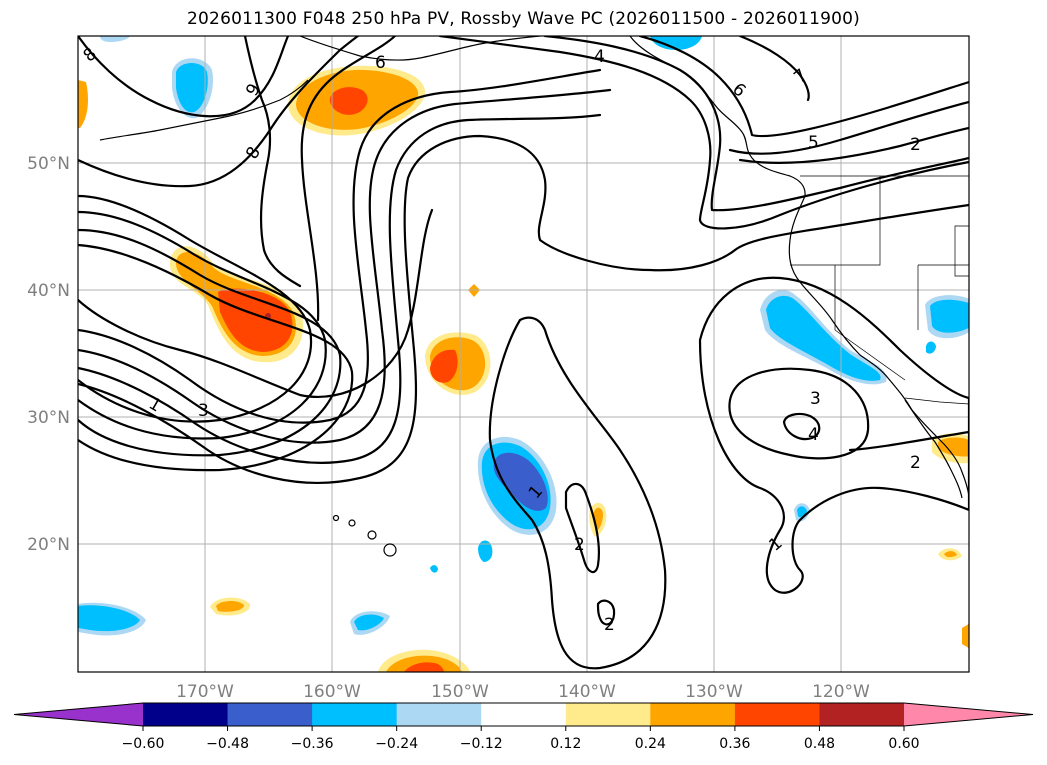 The image size is (1047, 765). What do you see at coordinates (734, 744) in the screenshot?
I see `colorbar-tick-label: 0.36` at bounding box center [734, 744].